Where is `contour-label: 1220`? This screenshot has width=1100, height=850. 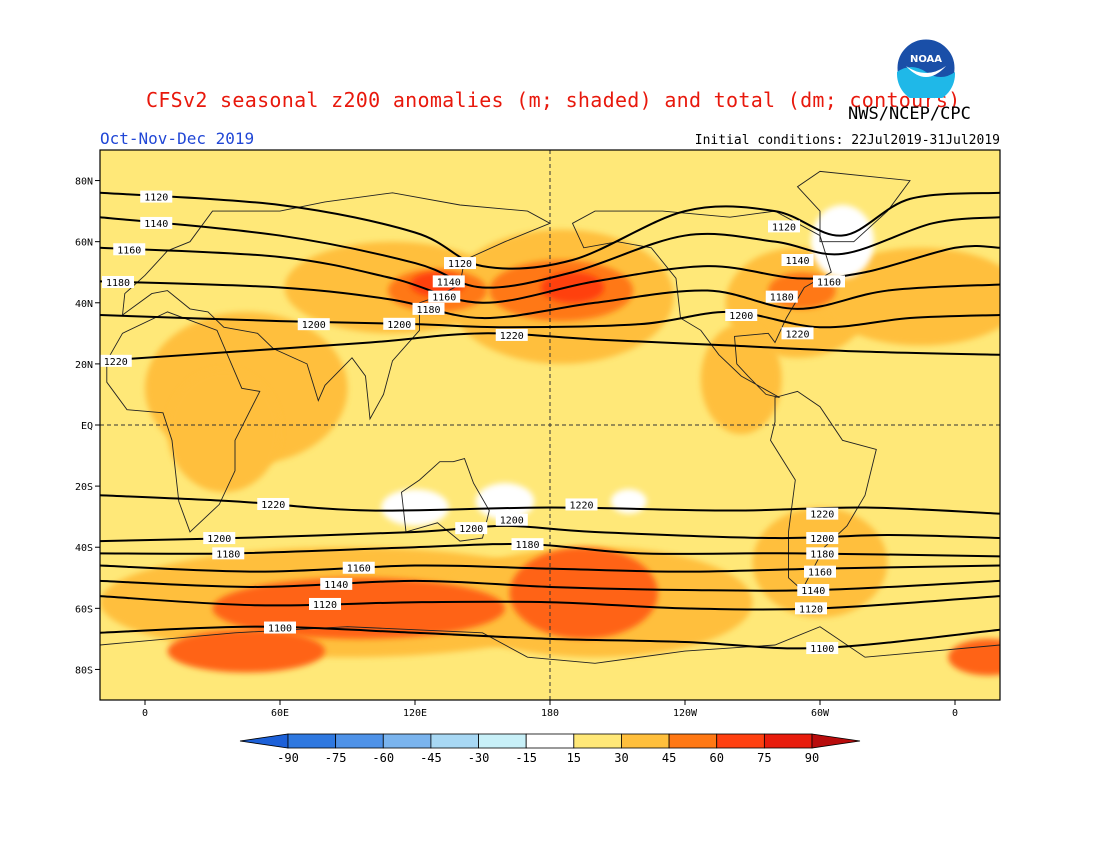 contour-label: 1220 is located at coordinates (116, 361).